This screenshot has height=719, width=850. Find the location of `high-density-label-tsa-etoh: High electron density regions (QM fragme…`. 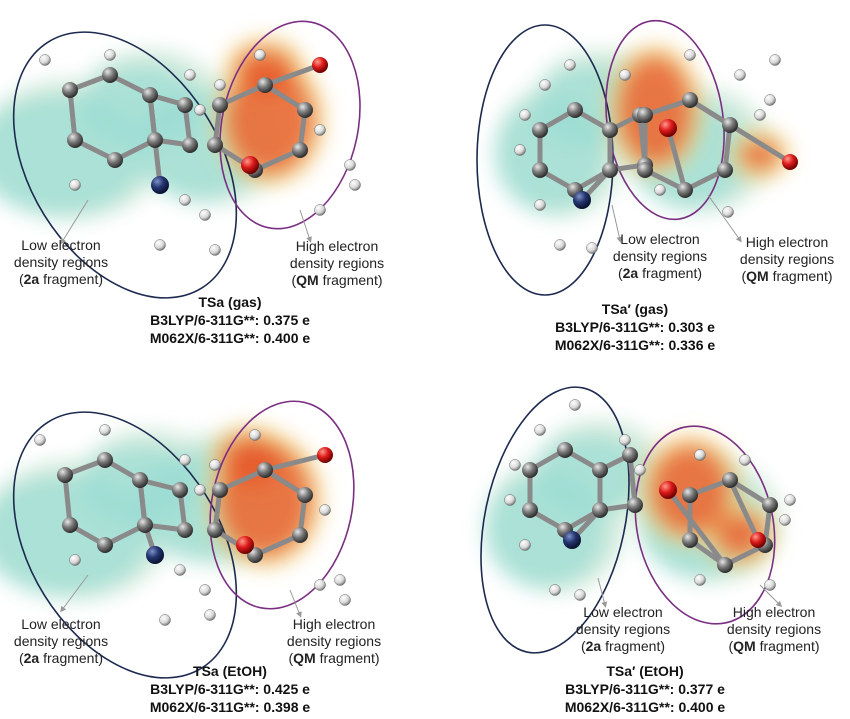

high-density-label-tsa-etoh: High electron density regions (QM fragme… is located at coordinates (334, 641).